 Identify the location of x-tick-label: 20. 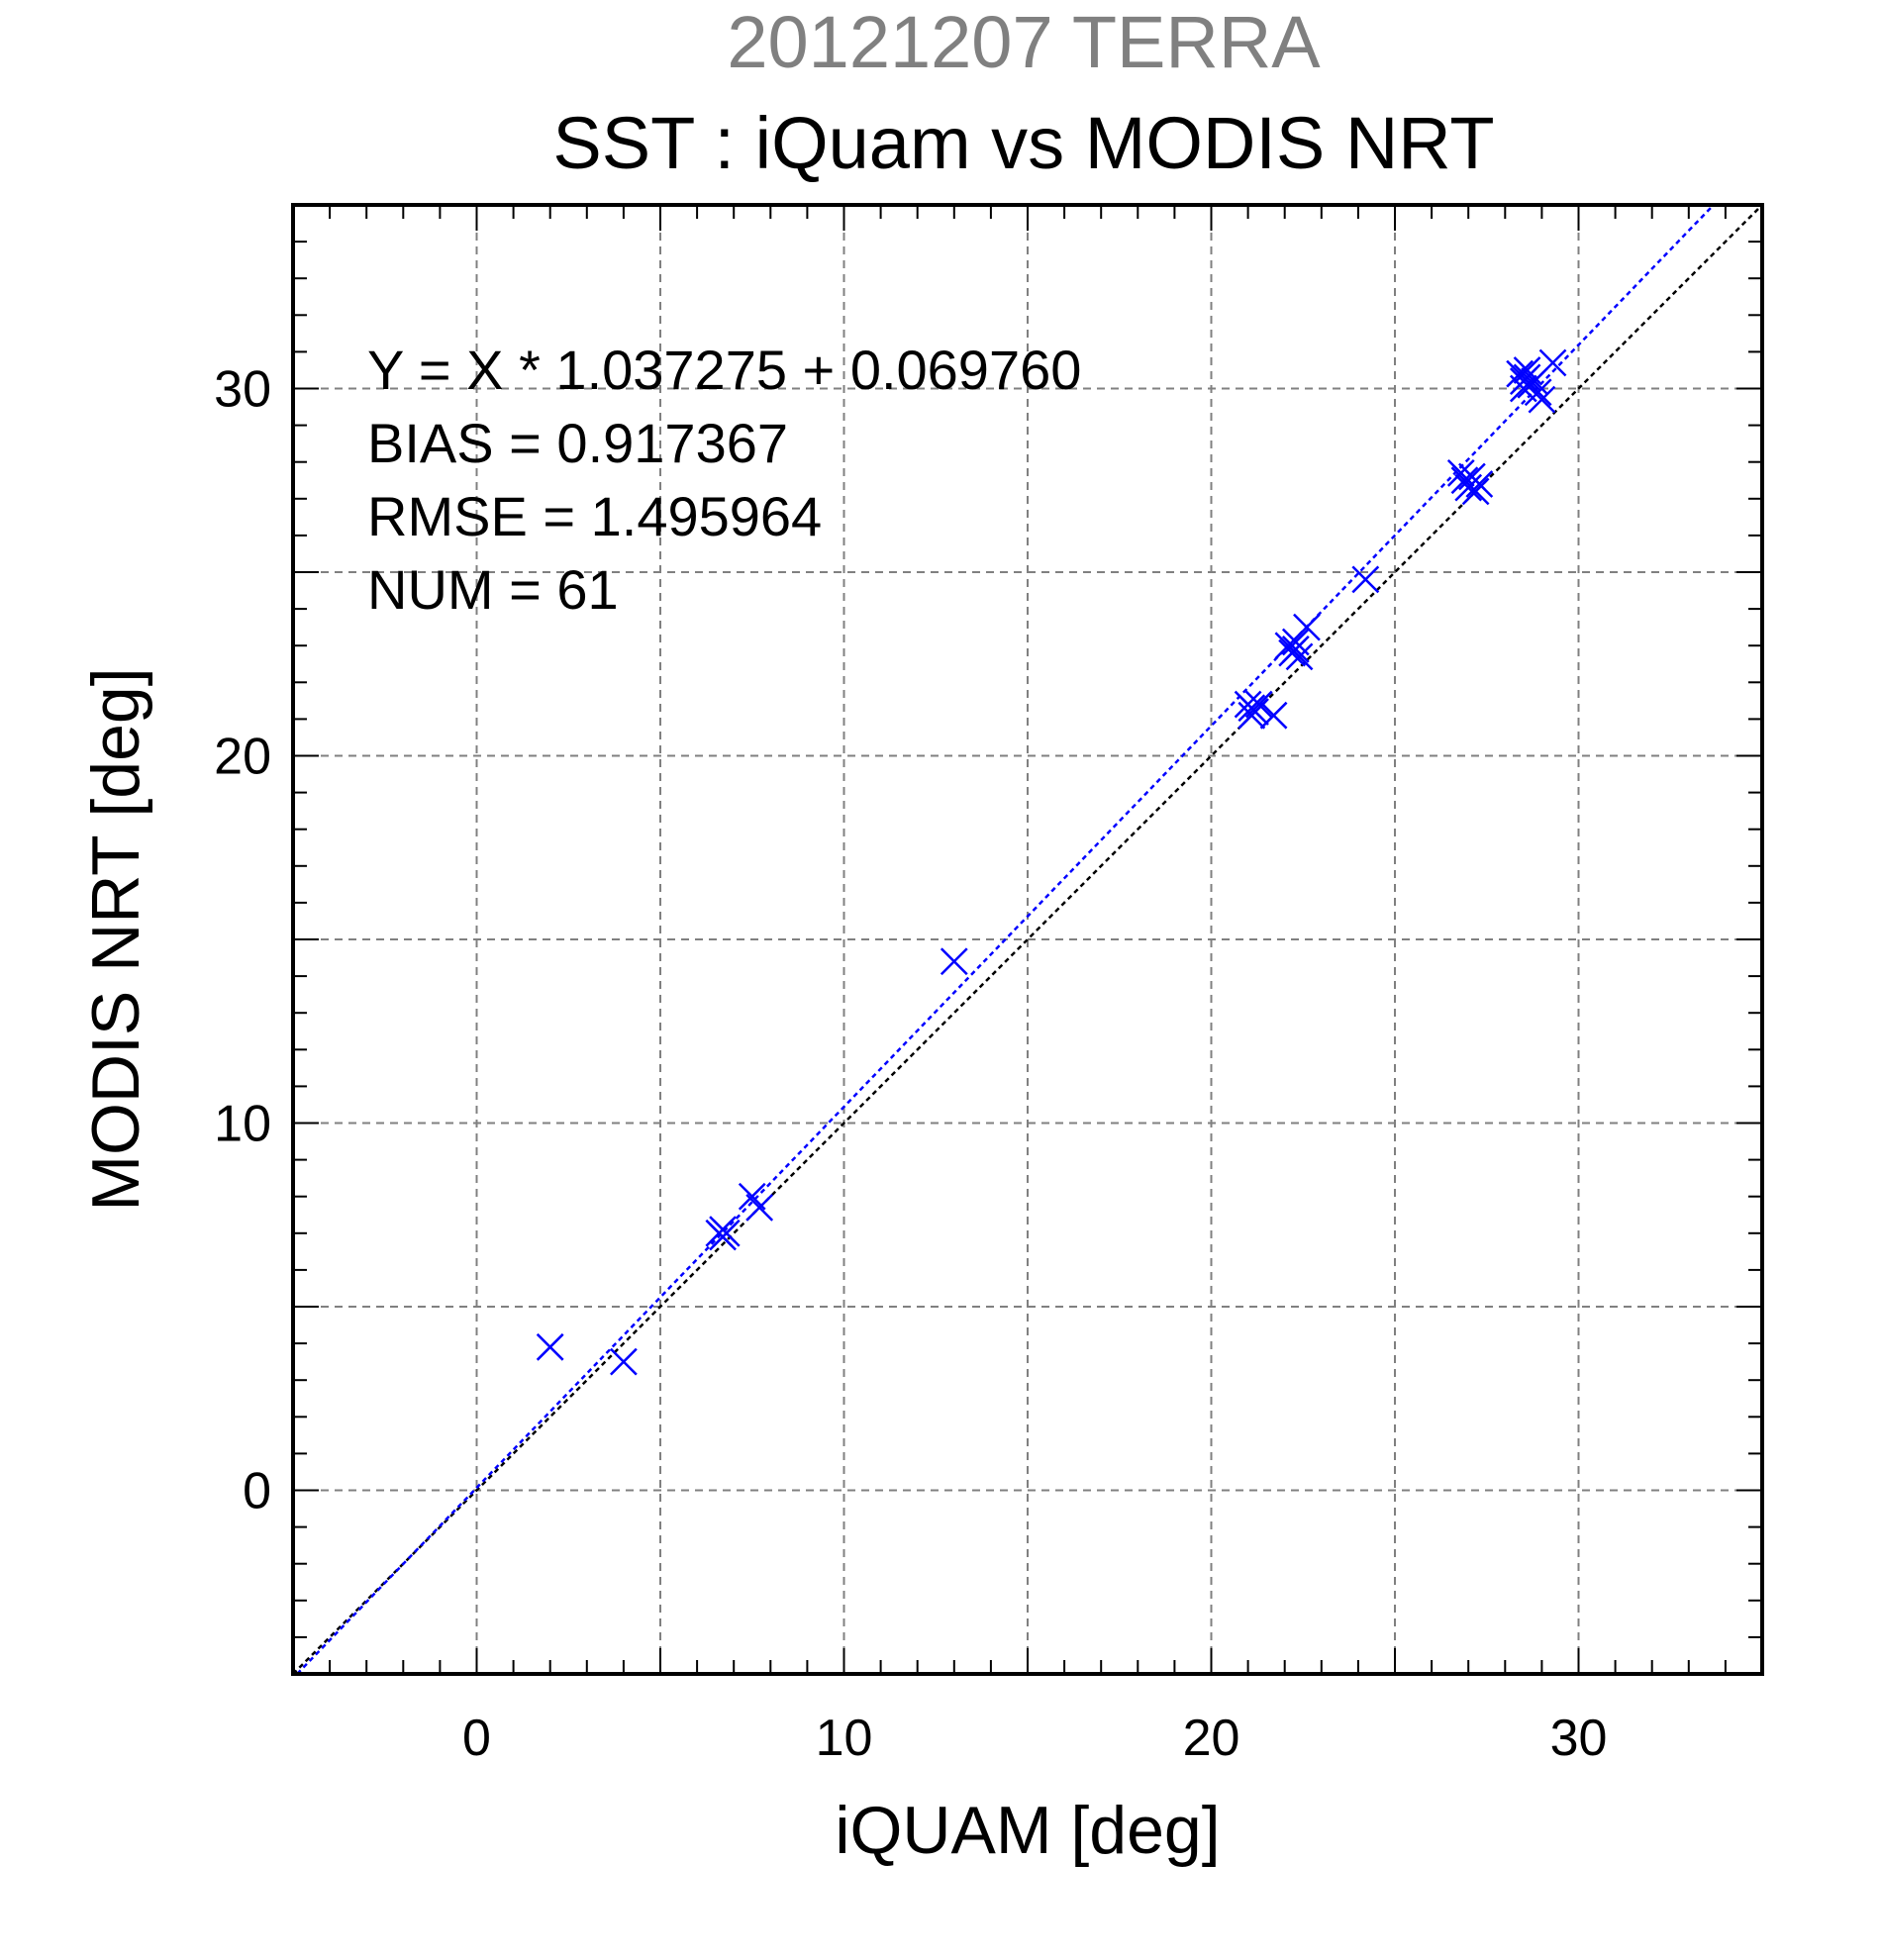
(1212, 1738).